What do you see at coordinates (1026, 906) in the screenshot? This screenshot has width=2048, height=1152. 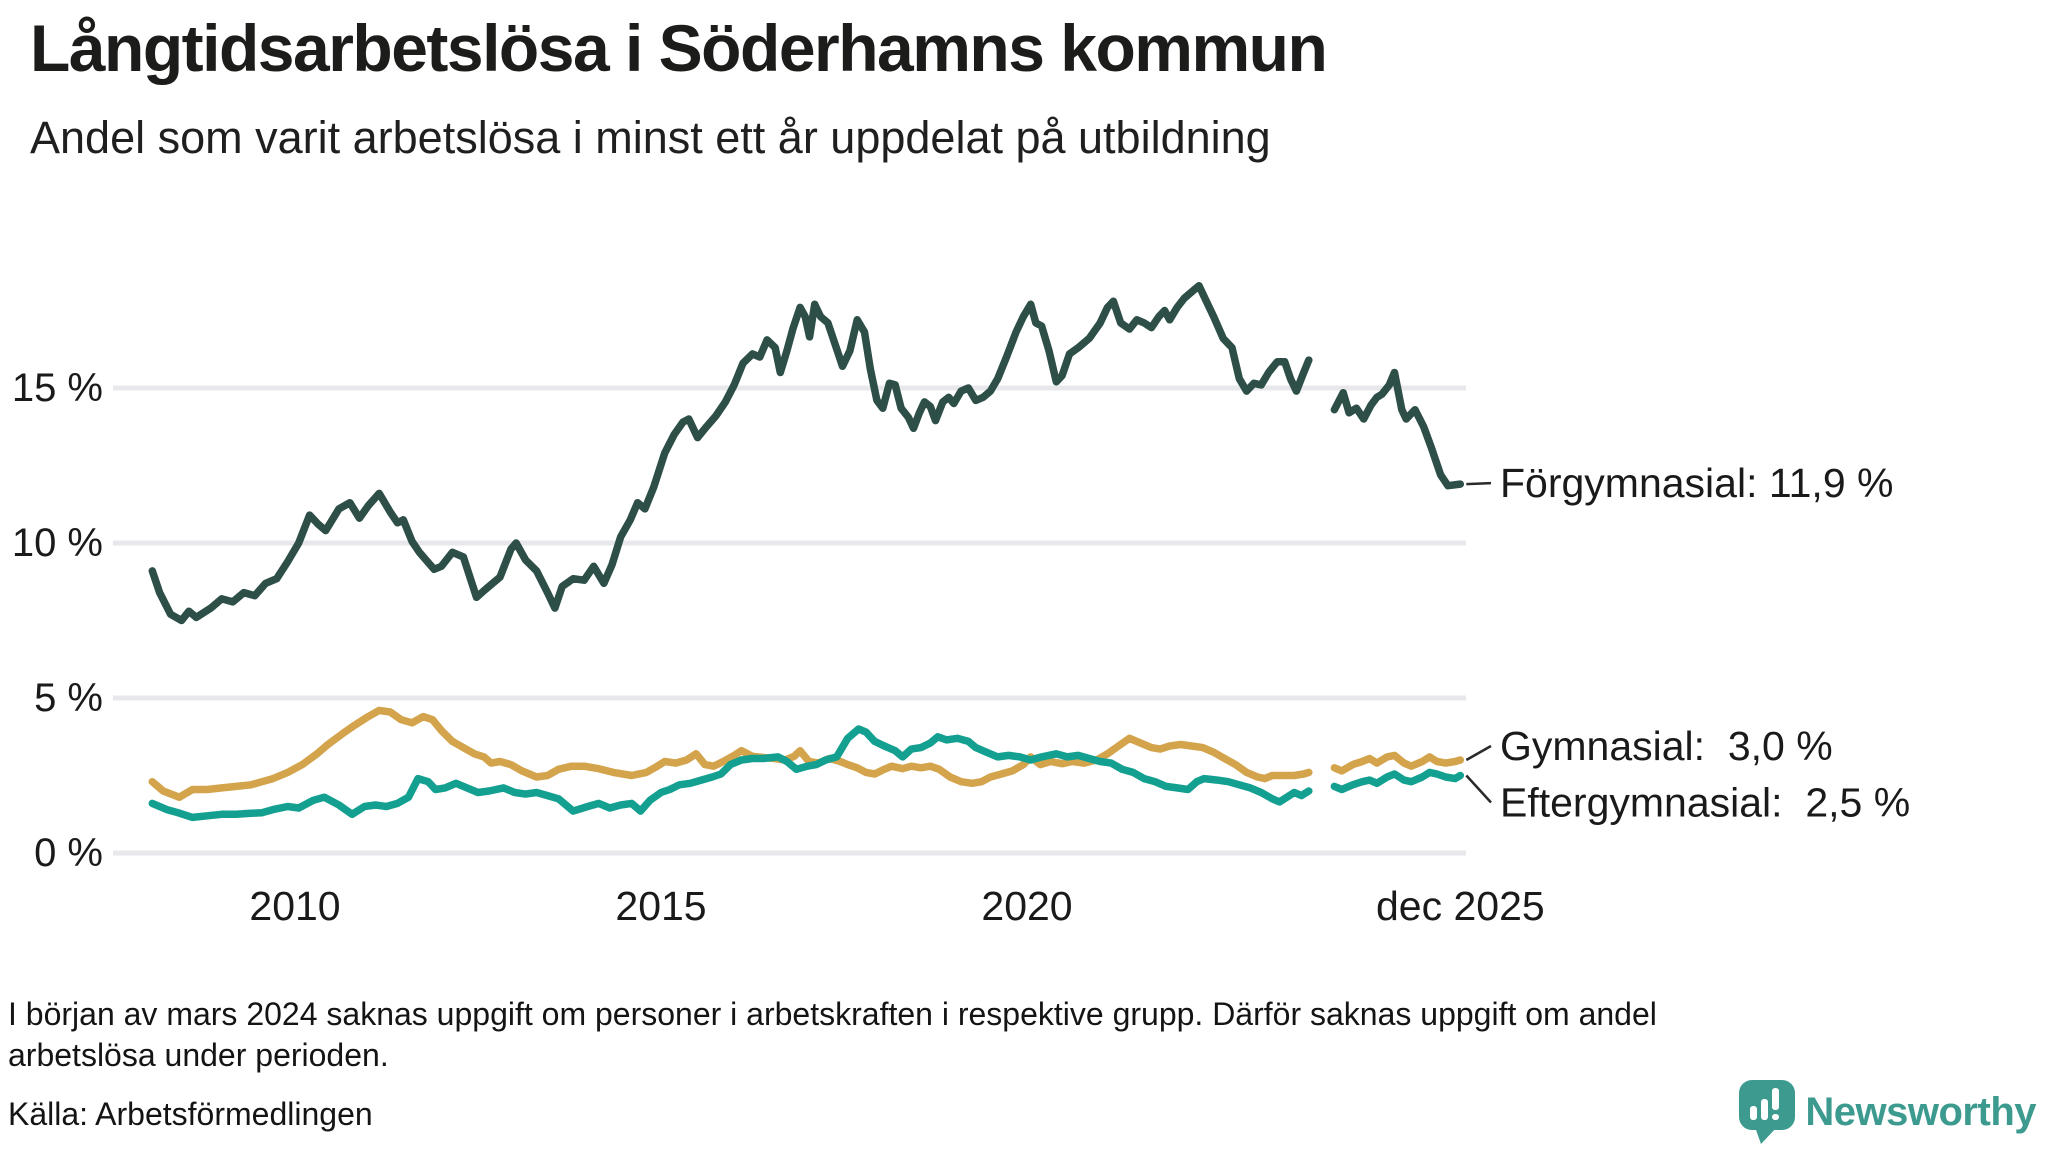 I see `x-axis-tick-label: 2020` at bounding box center [1026, 906].